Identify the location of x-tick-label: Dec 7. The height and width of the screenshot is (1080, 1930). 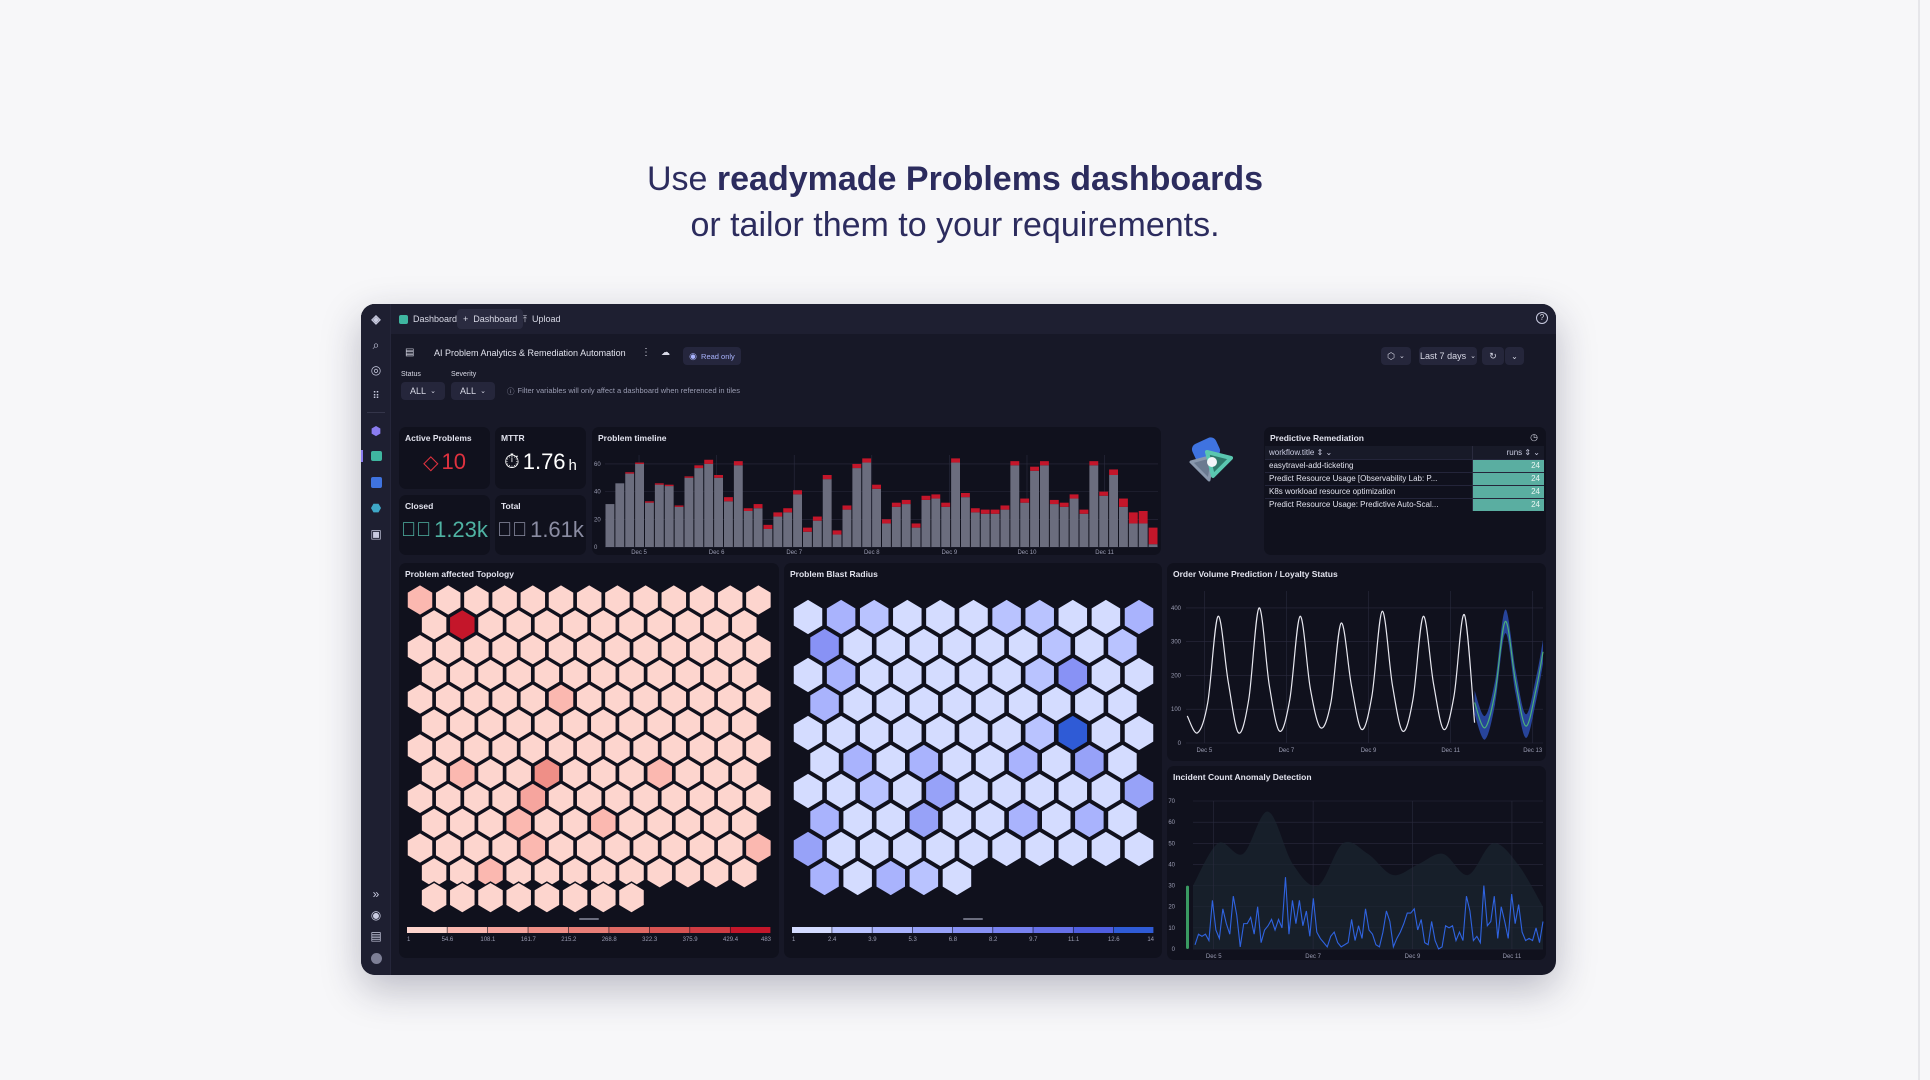
(1313, 957).